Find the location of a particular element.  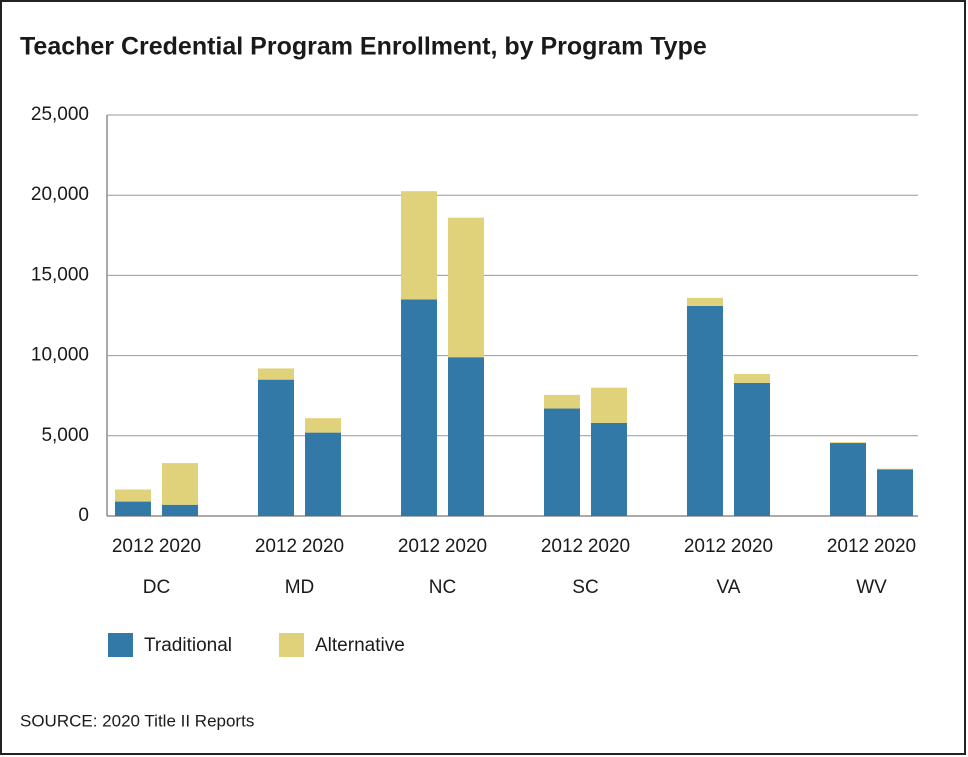

y-tick-label: 15,000 is located at coordinates (60, 274).